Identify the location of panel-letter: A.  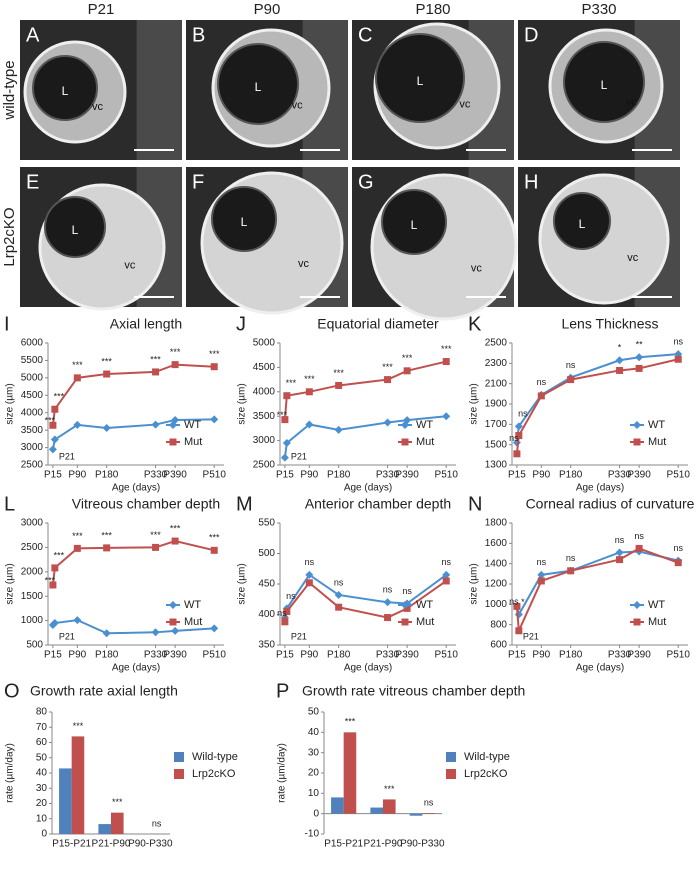
(33, 35).